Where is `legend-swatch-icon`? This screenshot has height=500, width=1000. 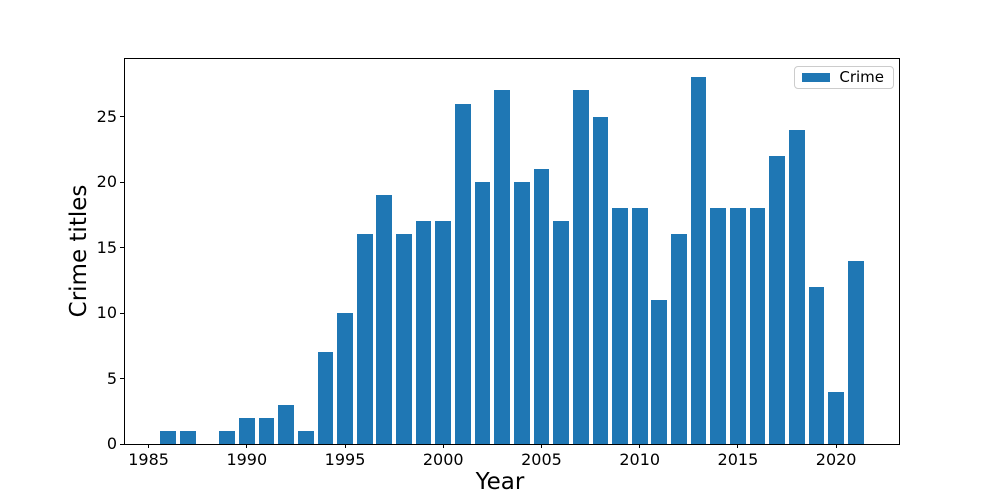
legend-swatch-icon is located at coordinates (816, 77).